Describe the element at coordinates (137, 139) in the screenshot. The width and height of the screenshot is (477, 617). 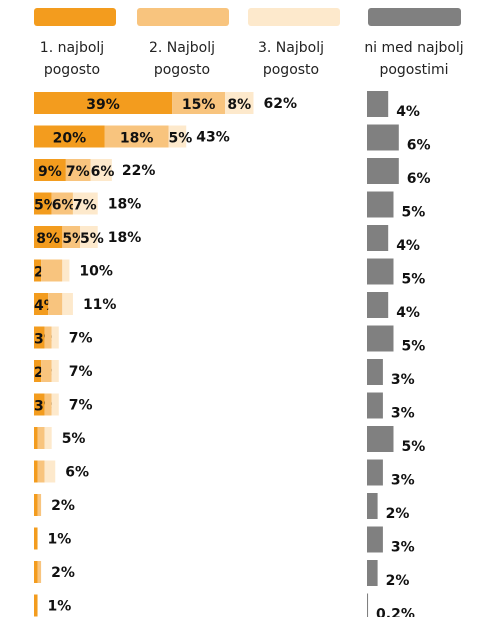
I see `value-label: 18%` at that location.